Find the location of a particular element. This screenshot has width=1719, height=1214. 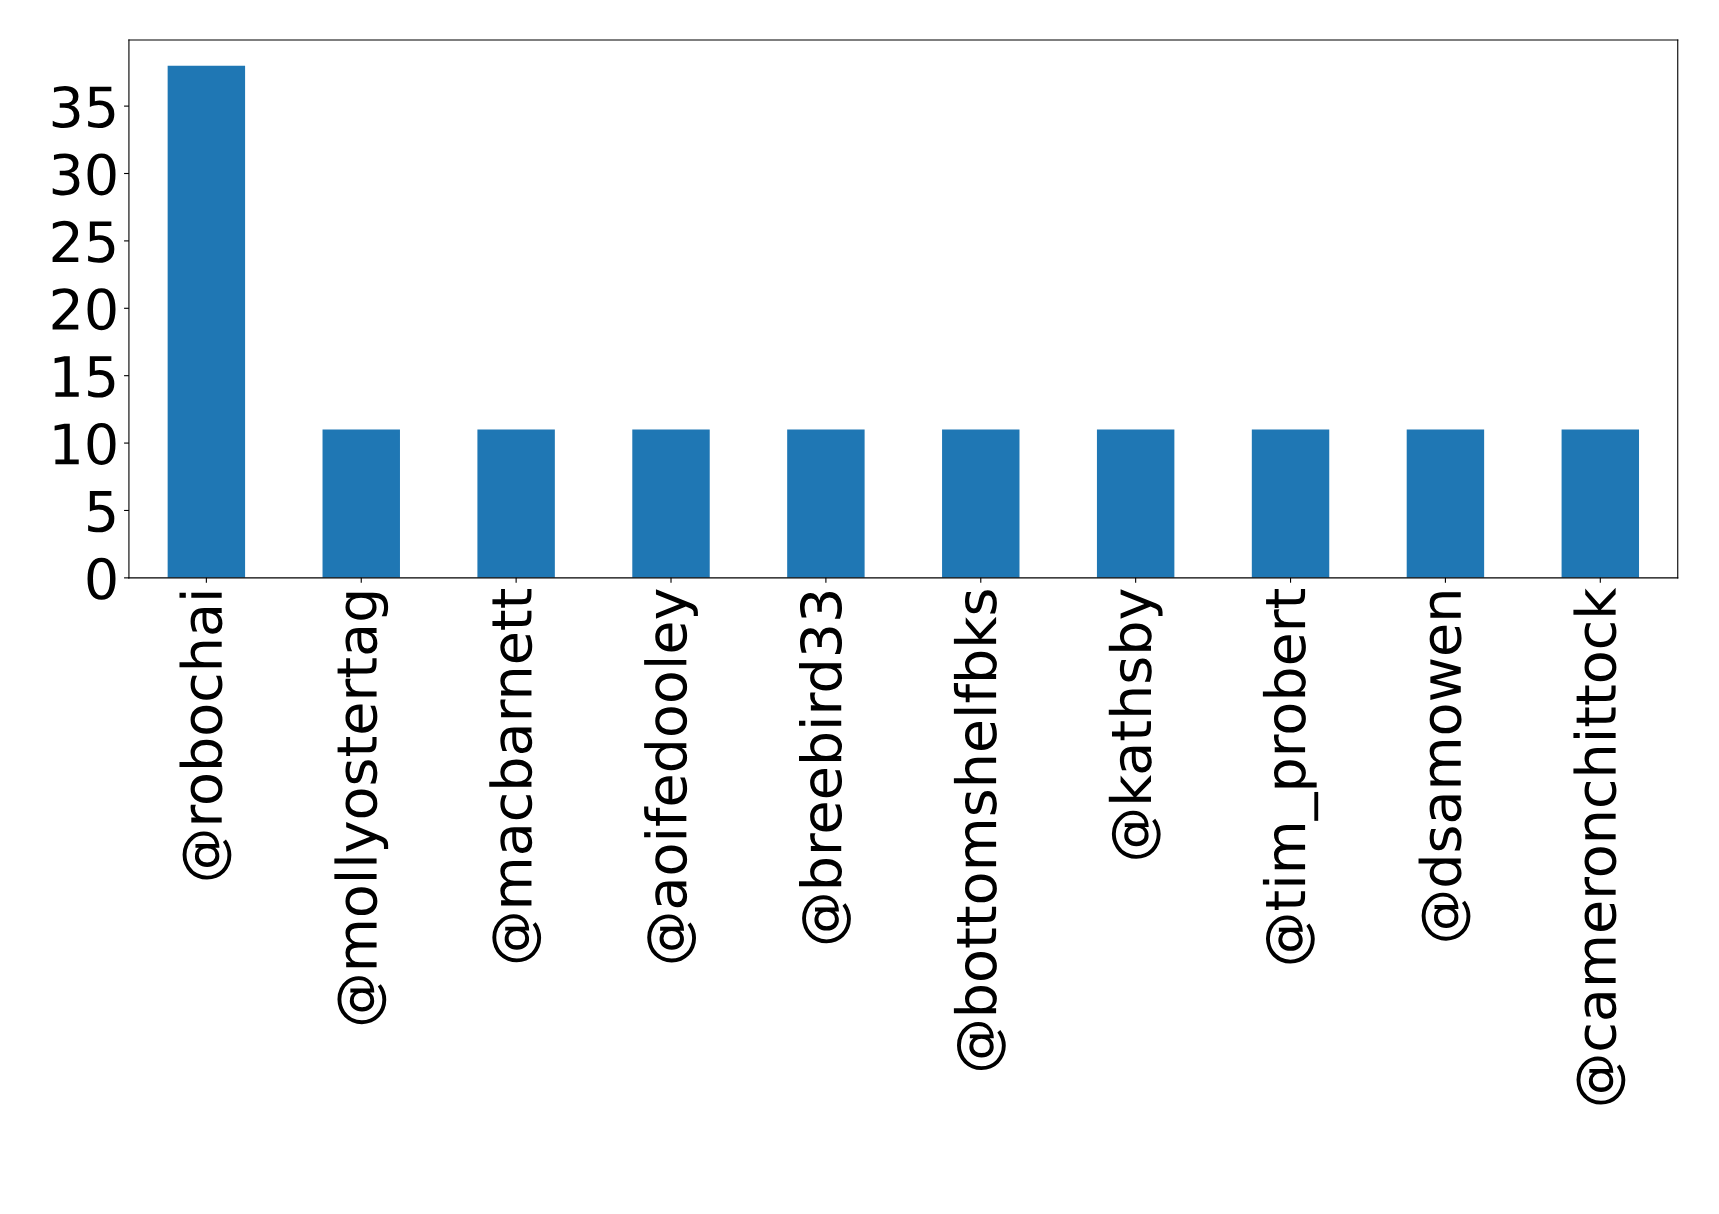

x-tick-label: @bottomshelfbks is located at coordinates (979, 830).